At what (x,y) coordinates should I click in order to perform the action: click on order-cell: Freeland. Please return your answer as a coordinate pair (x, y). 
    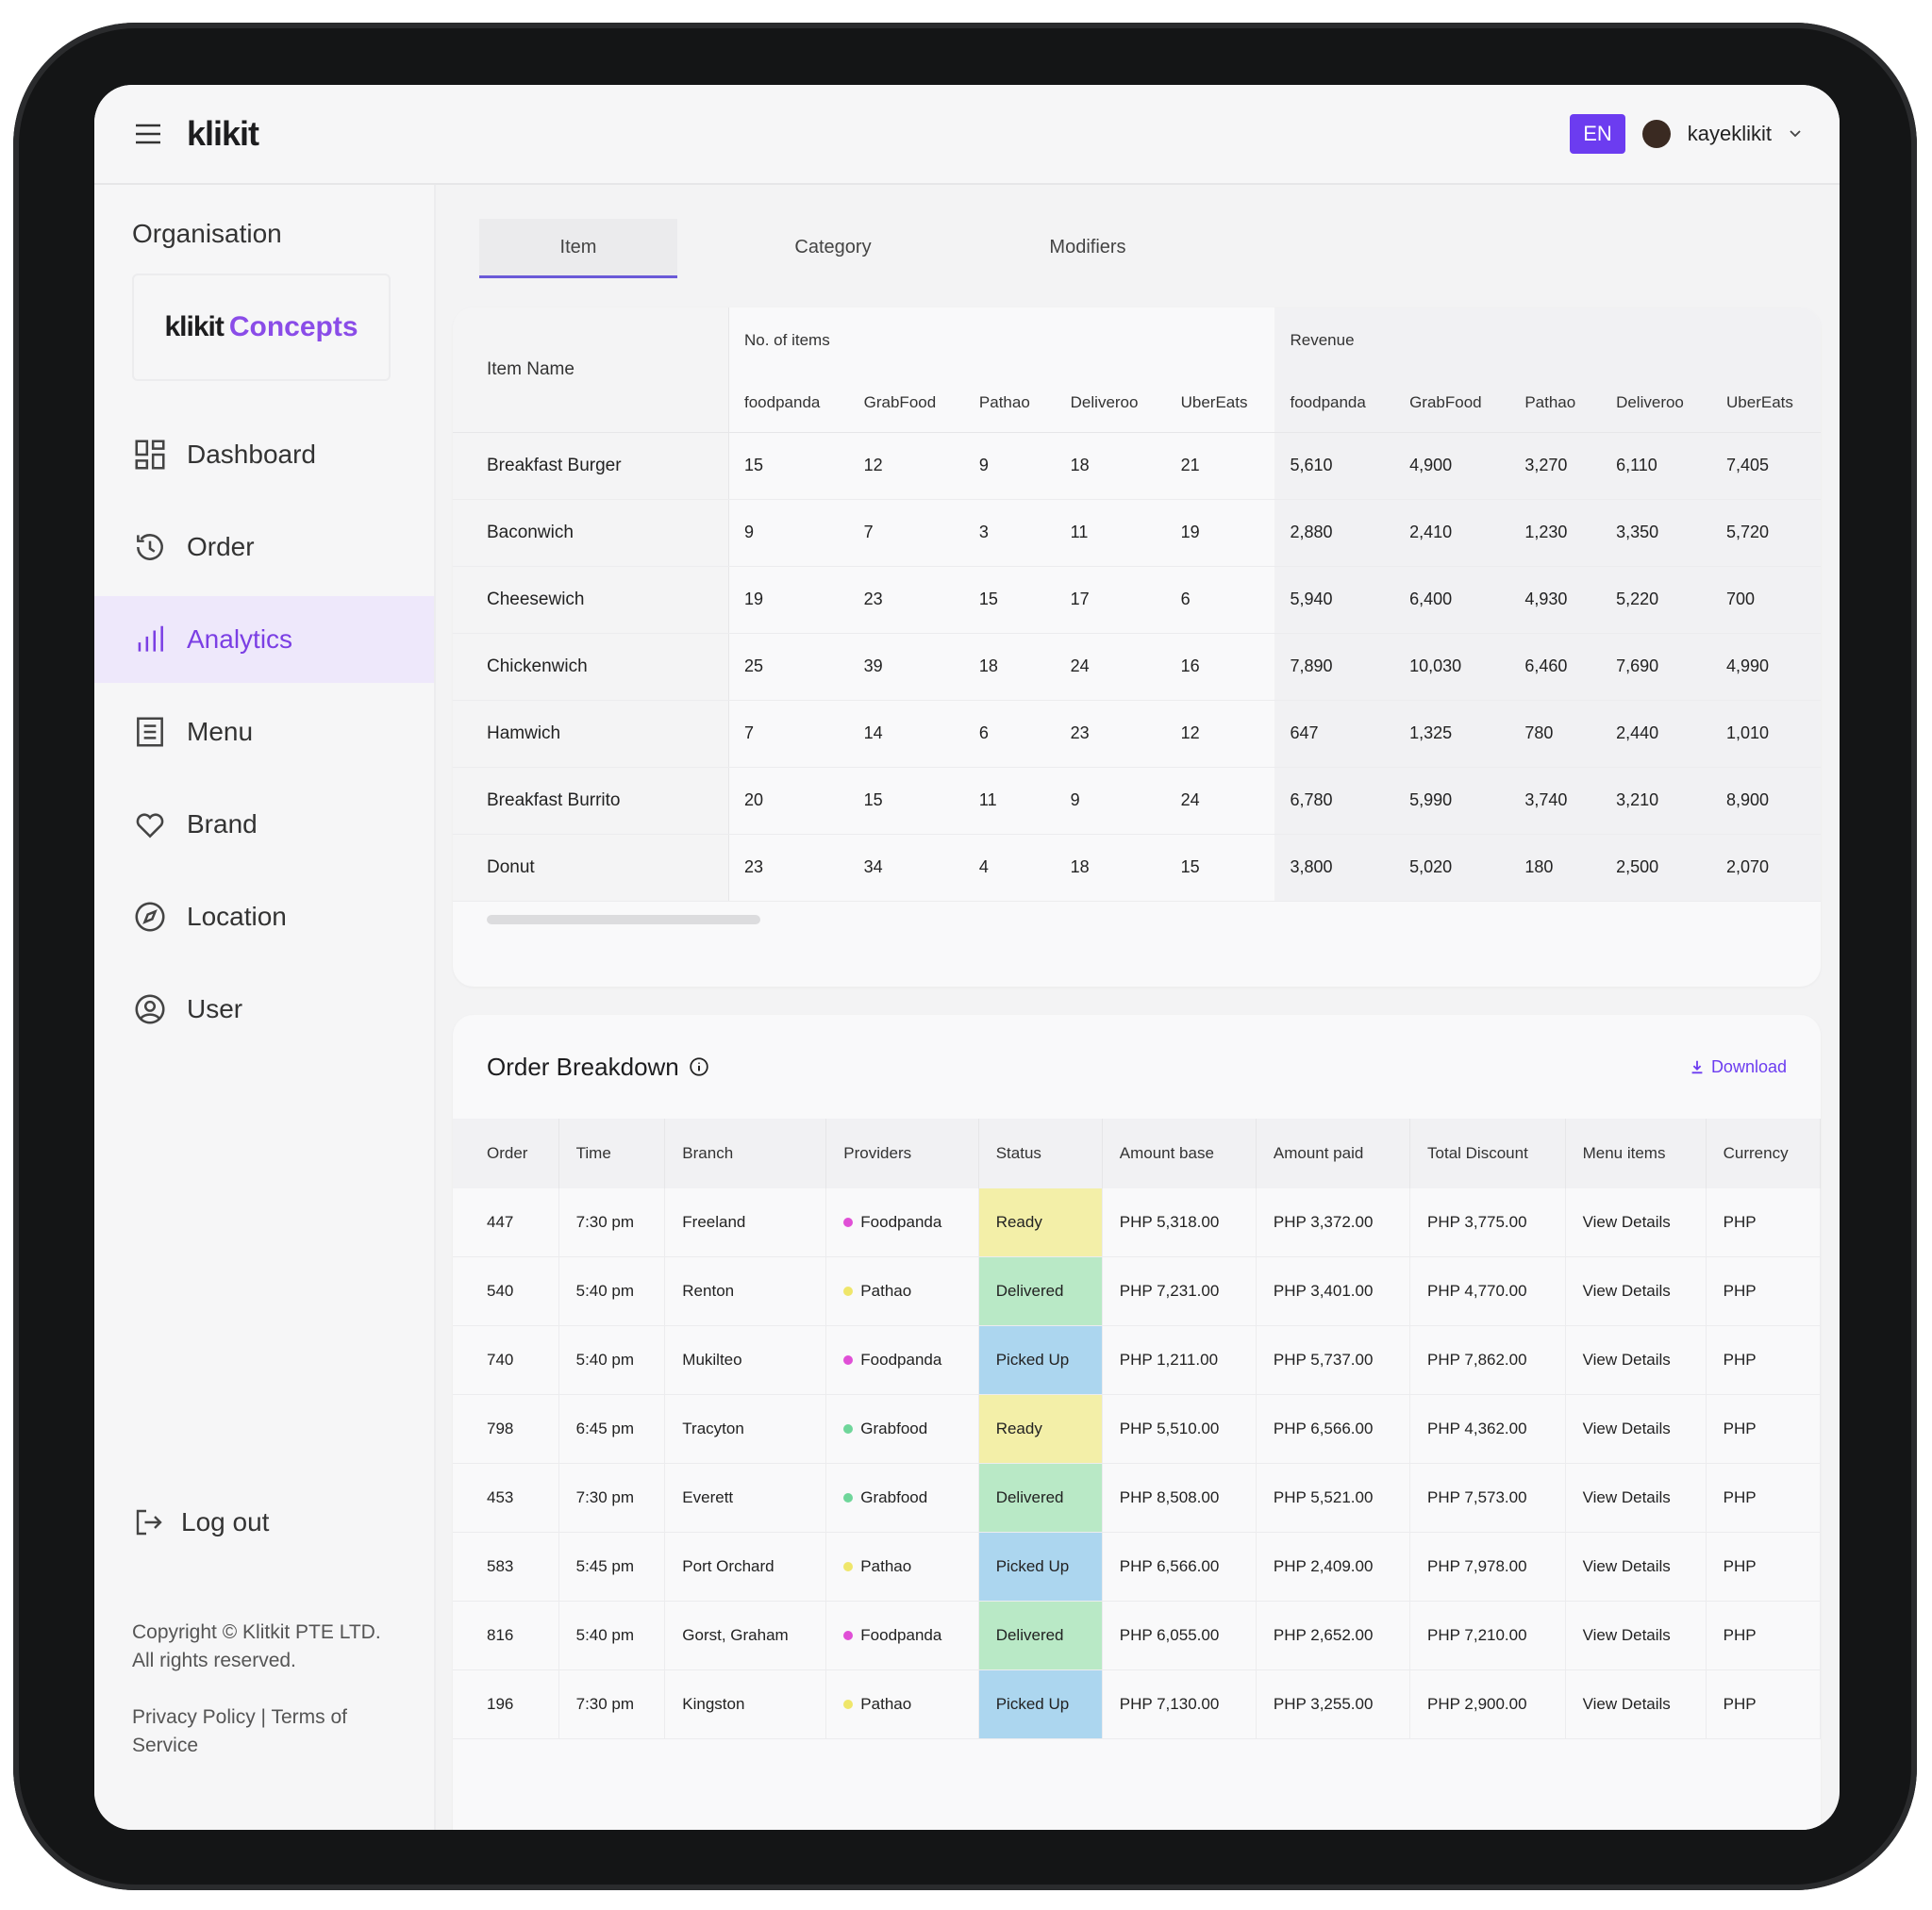
    Looking at the image, I should click on (746, 1222).